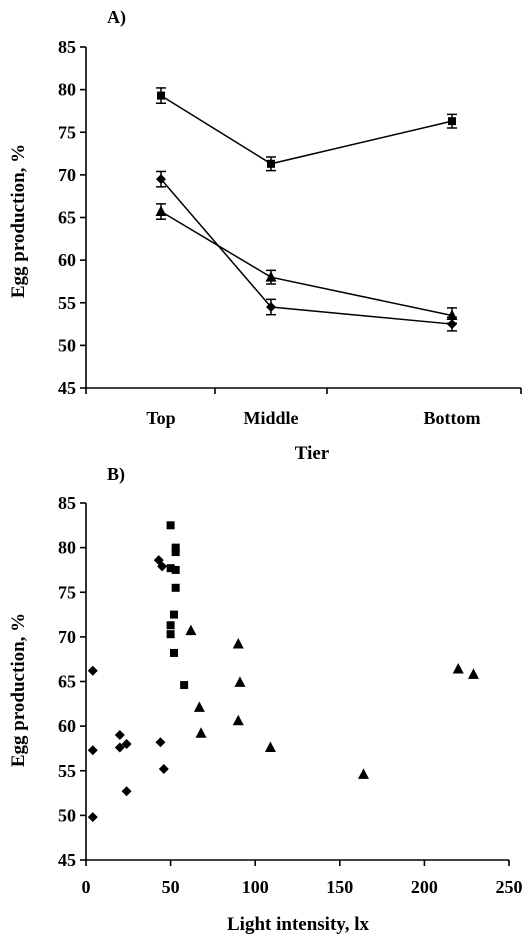  I want to click on panel-a-y-tick-label: 60, so click(67, 260).